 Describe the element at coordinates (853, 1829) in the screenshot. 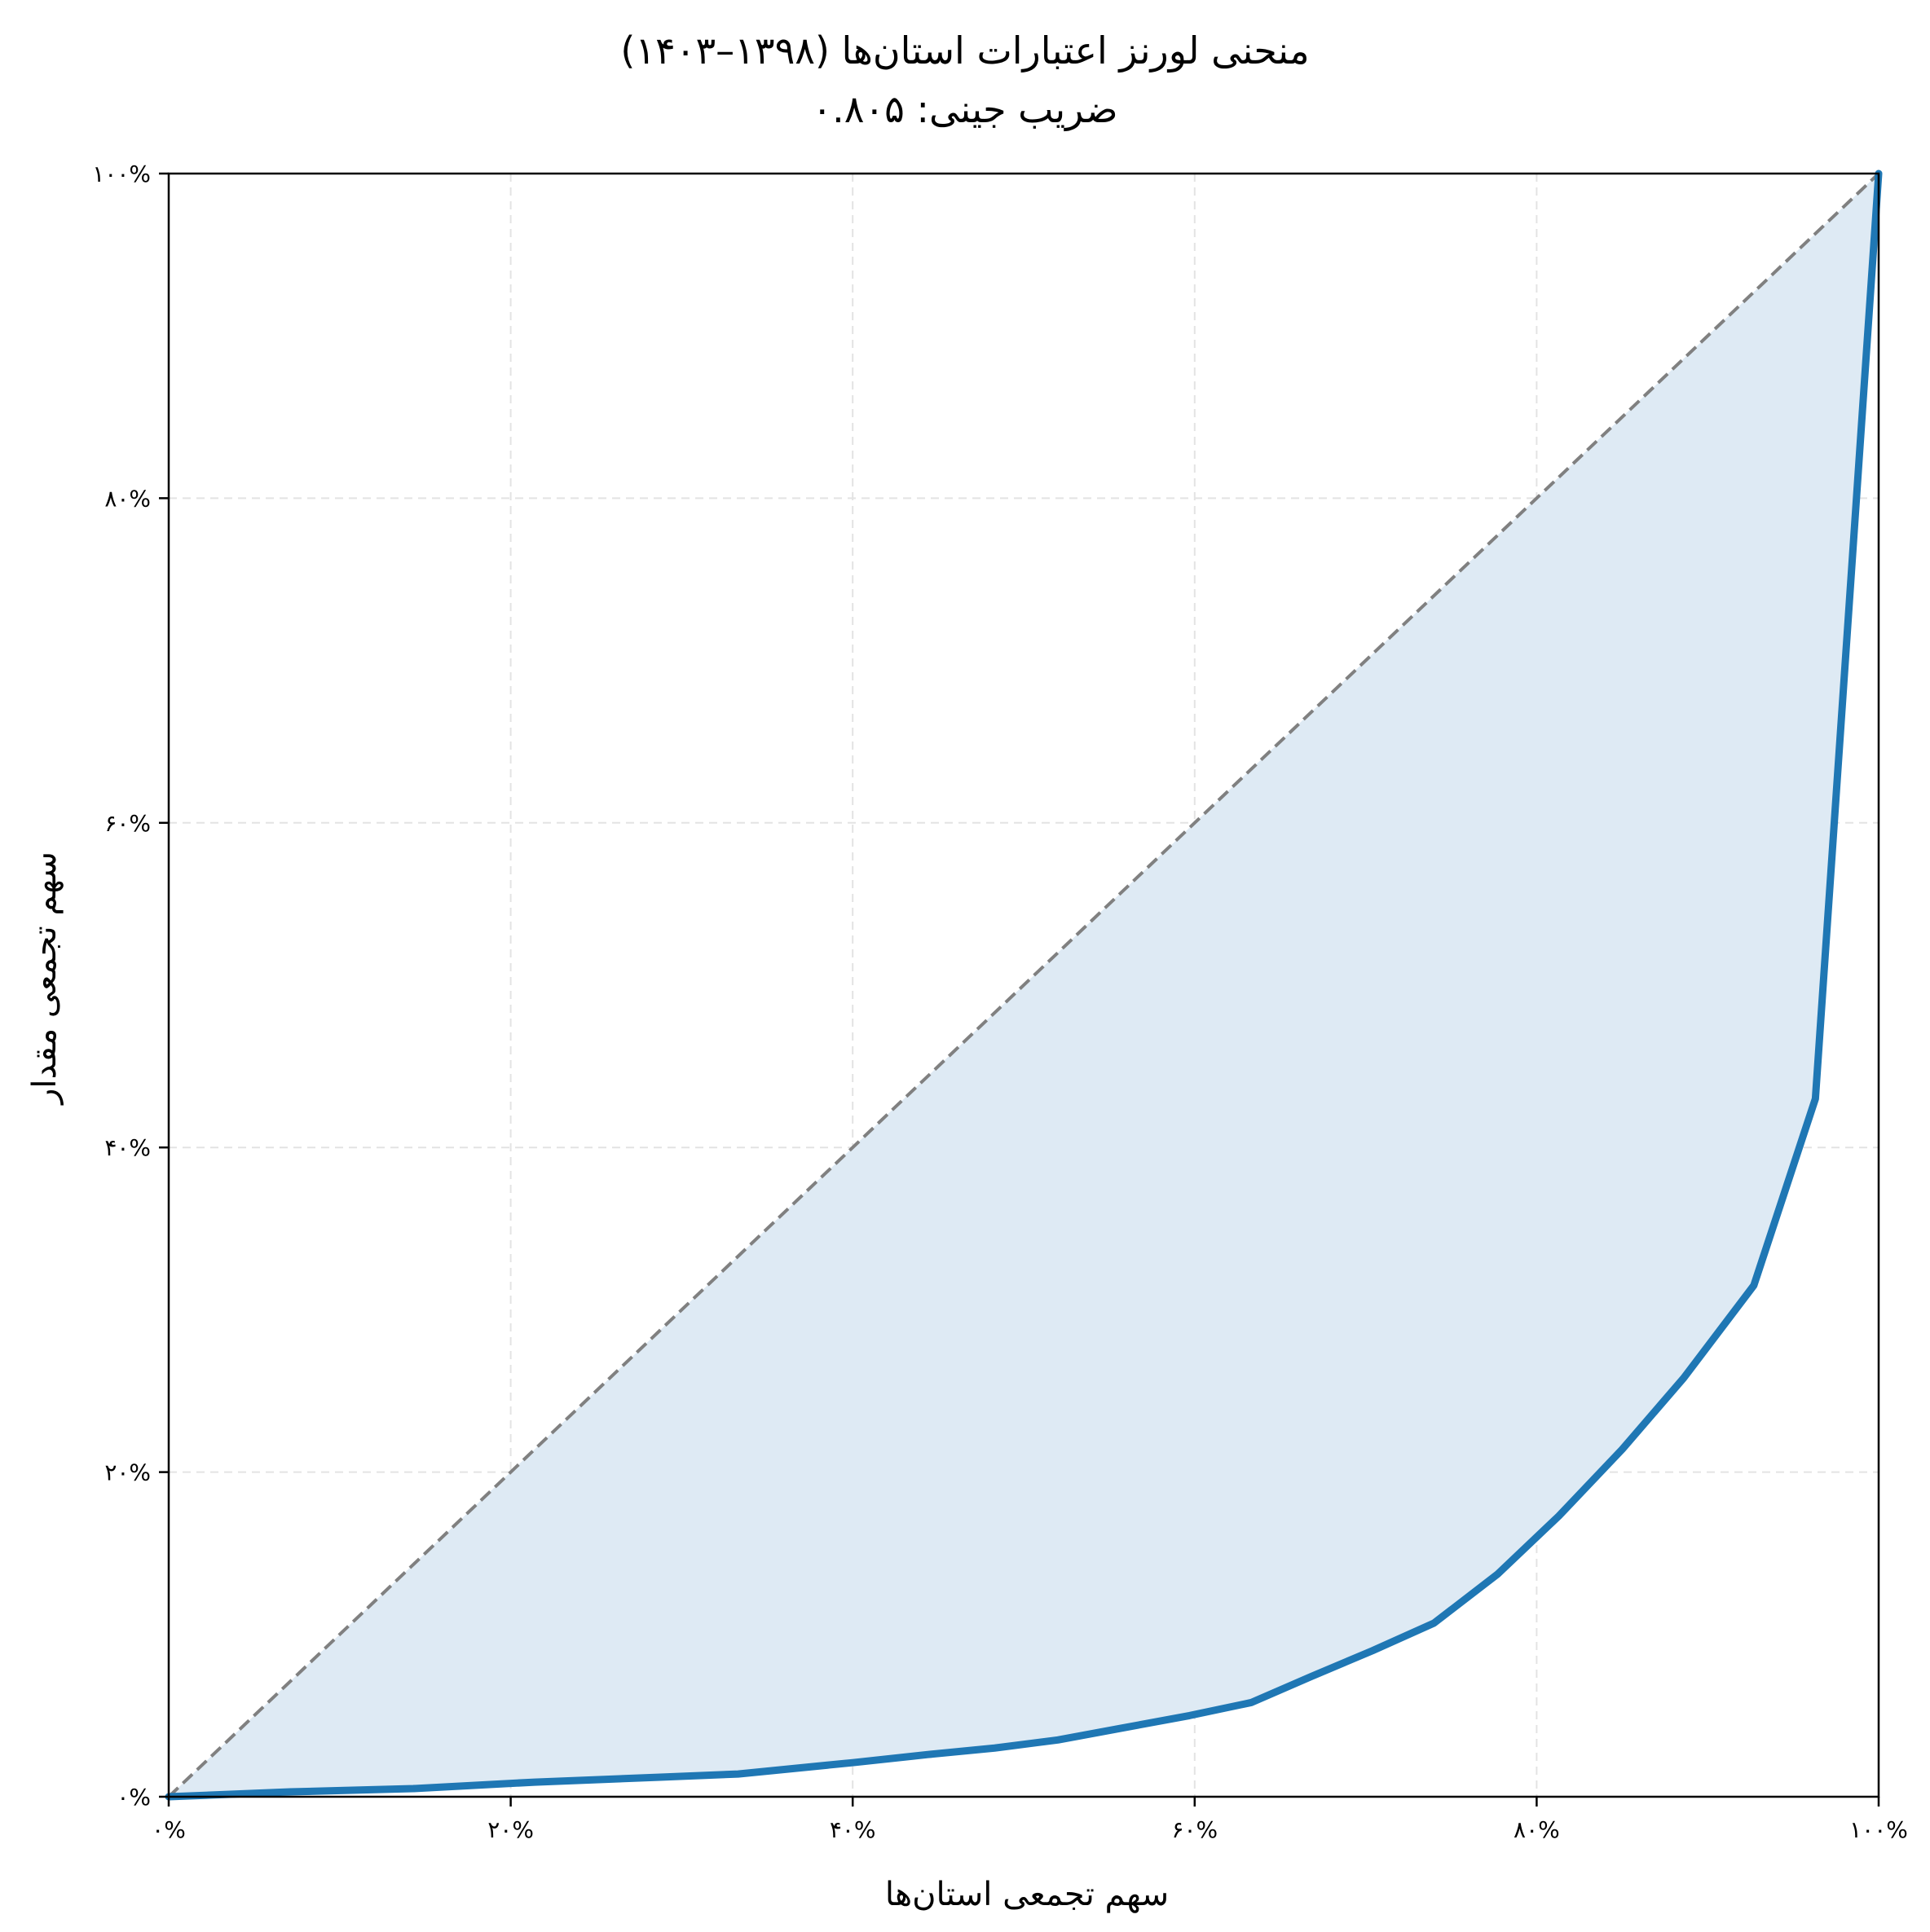

I see `x-tick-label-2: ۴۰%` at that location.